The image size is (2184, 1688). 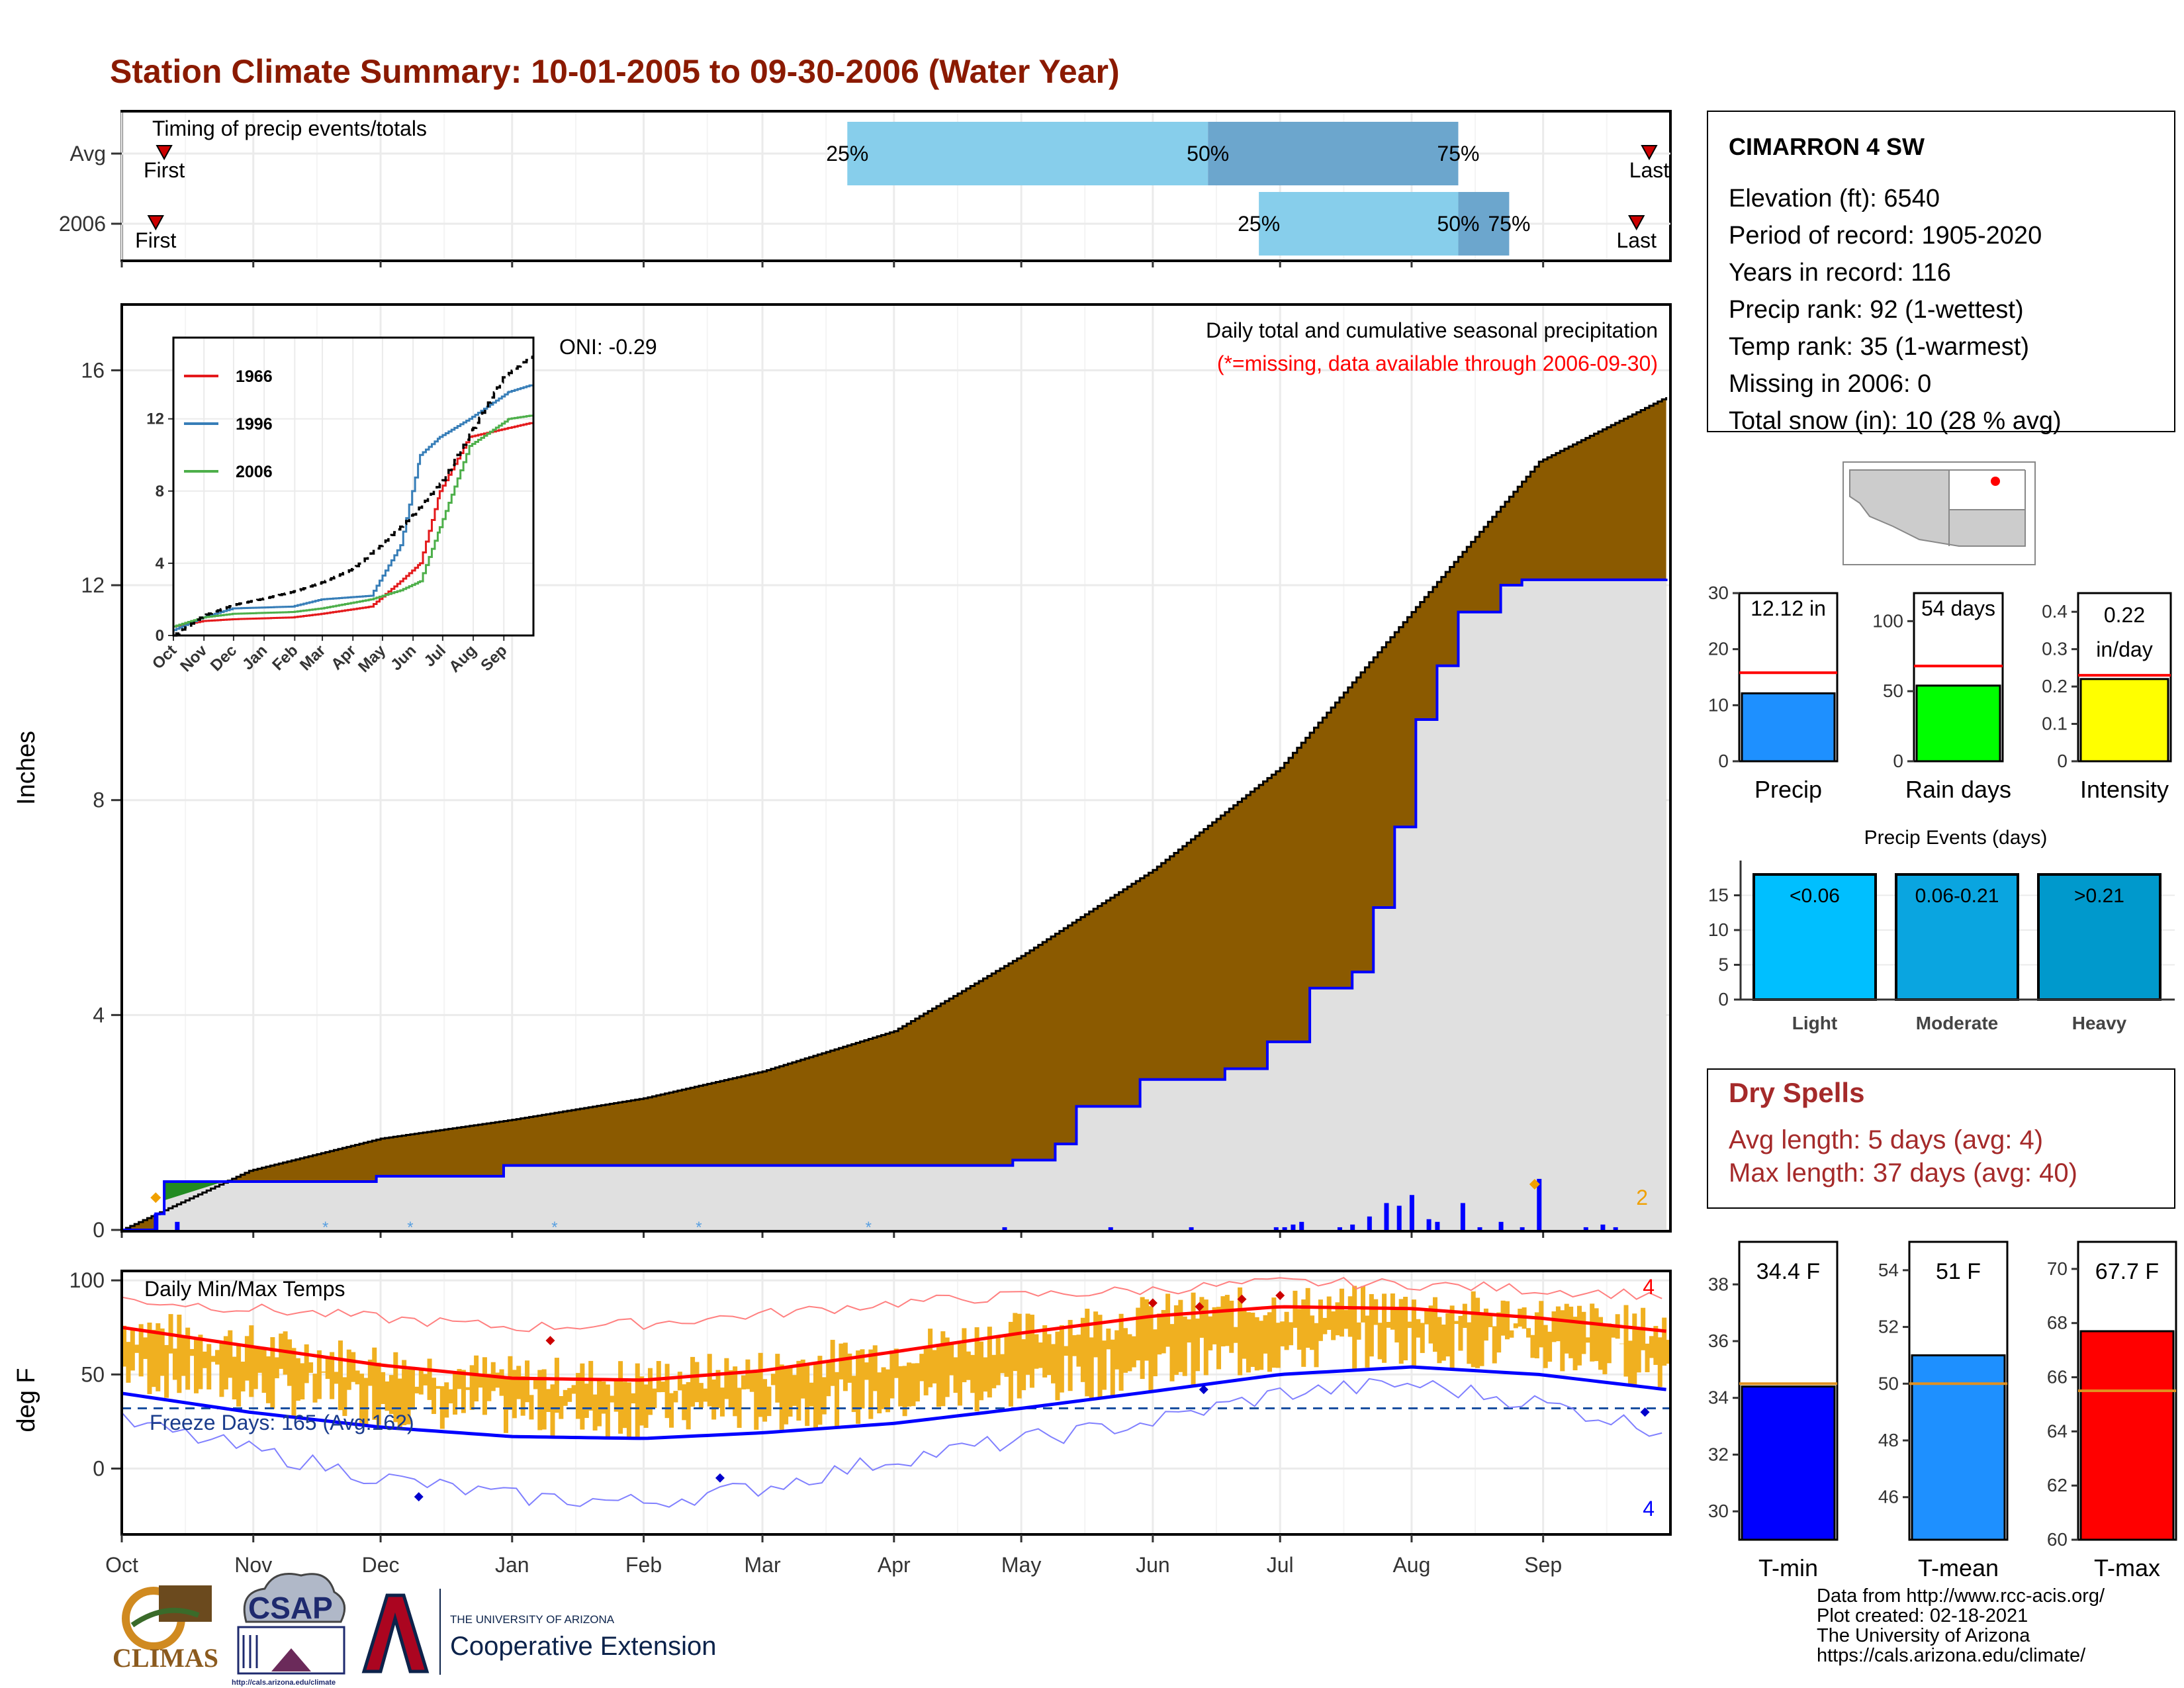 I want to click on t-min-y-tick-label: 36, so click(x=1718, y=1341).